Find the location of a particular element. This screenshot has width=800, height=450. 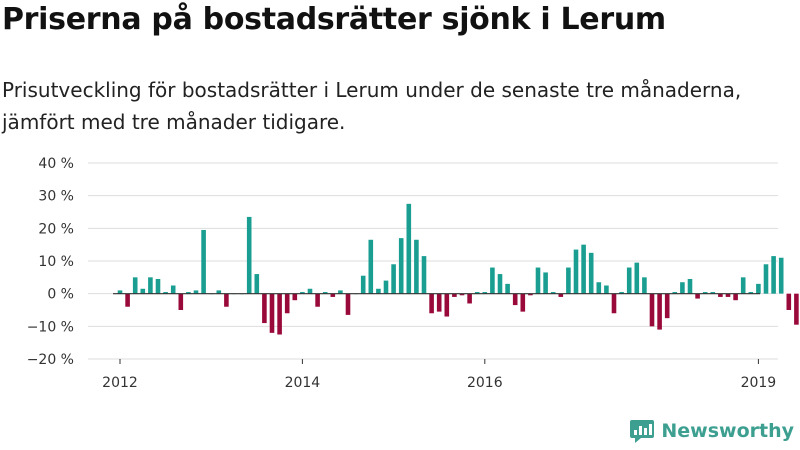

x-tick-label: 2014 is located at coordinates (303, 383).